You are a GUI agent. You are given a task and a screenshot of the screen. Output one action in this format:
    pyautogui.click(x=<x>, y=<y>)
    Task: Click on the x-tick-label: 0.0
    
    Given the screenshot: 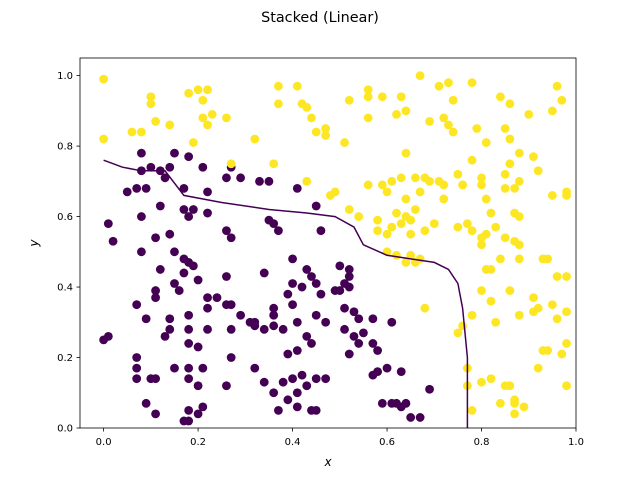 What is the action you would take?
    pyautogui.click(x=104, y=442)
    